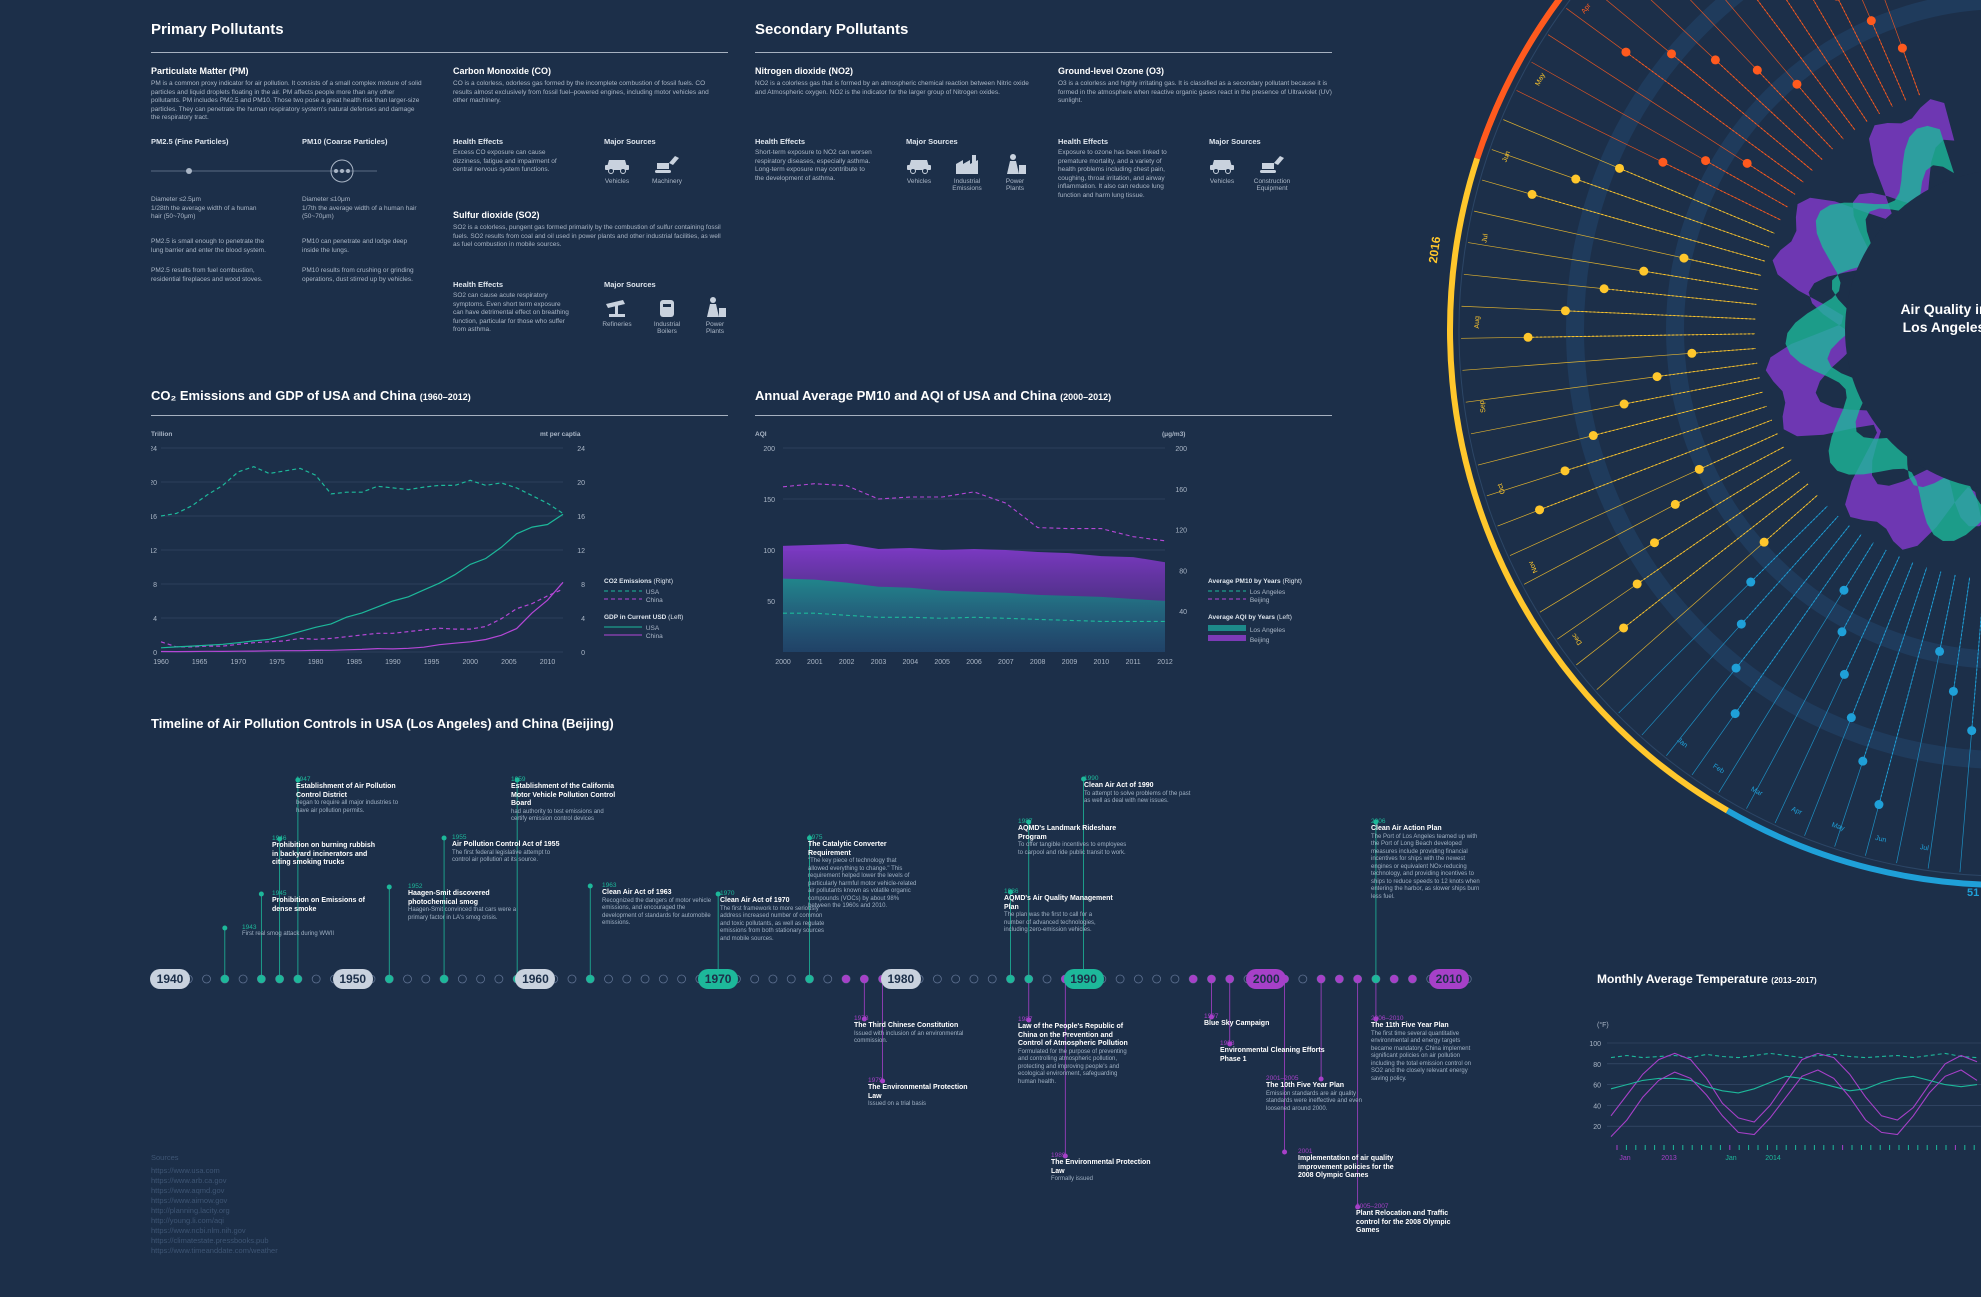 The width and height of the screenshot is (1981, 1297). What do you see at coordinates (352, 979) in the screenshot?
I see `decade-label-1950: 1950` at bounding box center [352, 979].